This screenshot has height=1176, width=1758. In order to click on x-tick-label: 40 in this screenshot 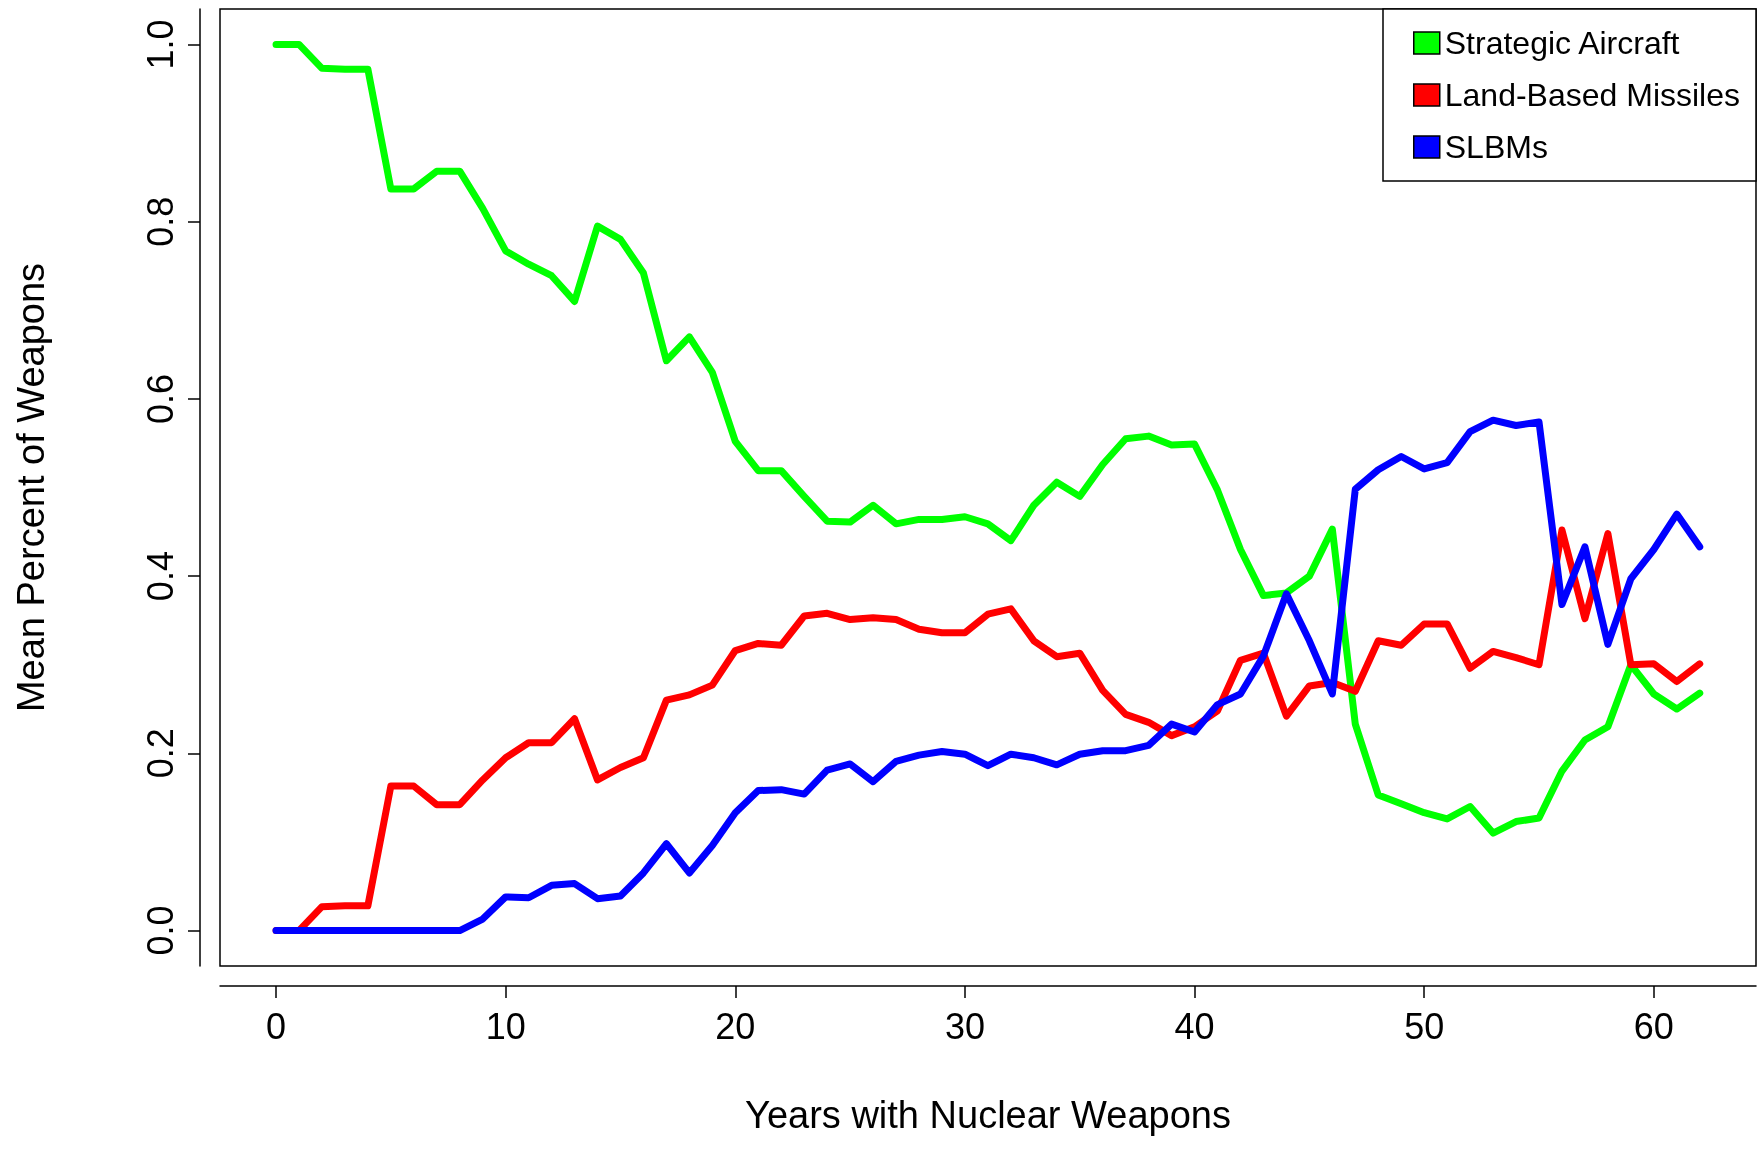, I will do `click(1194, 1026)`.